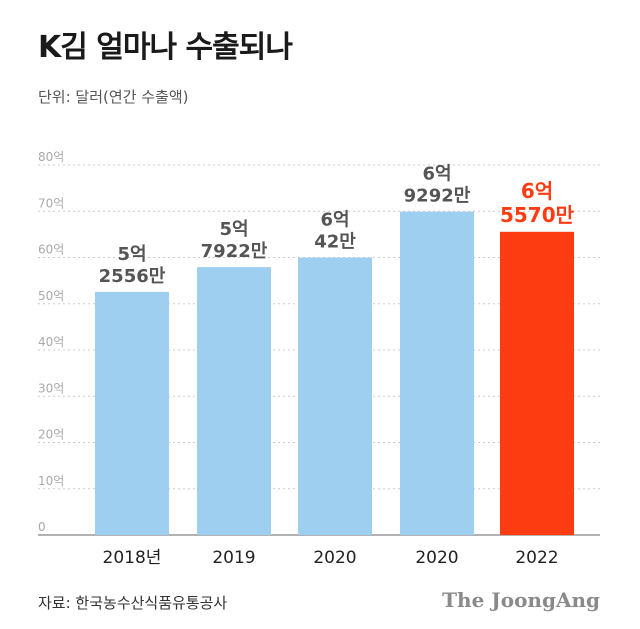 Image resolution: width=640 pixels, height=629 pixels. I want to click on y-tick-label: 40억, so click(51, 342).